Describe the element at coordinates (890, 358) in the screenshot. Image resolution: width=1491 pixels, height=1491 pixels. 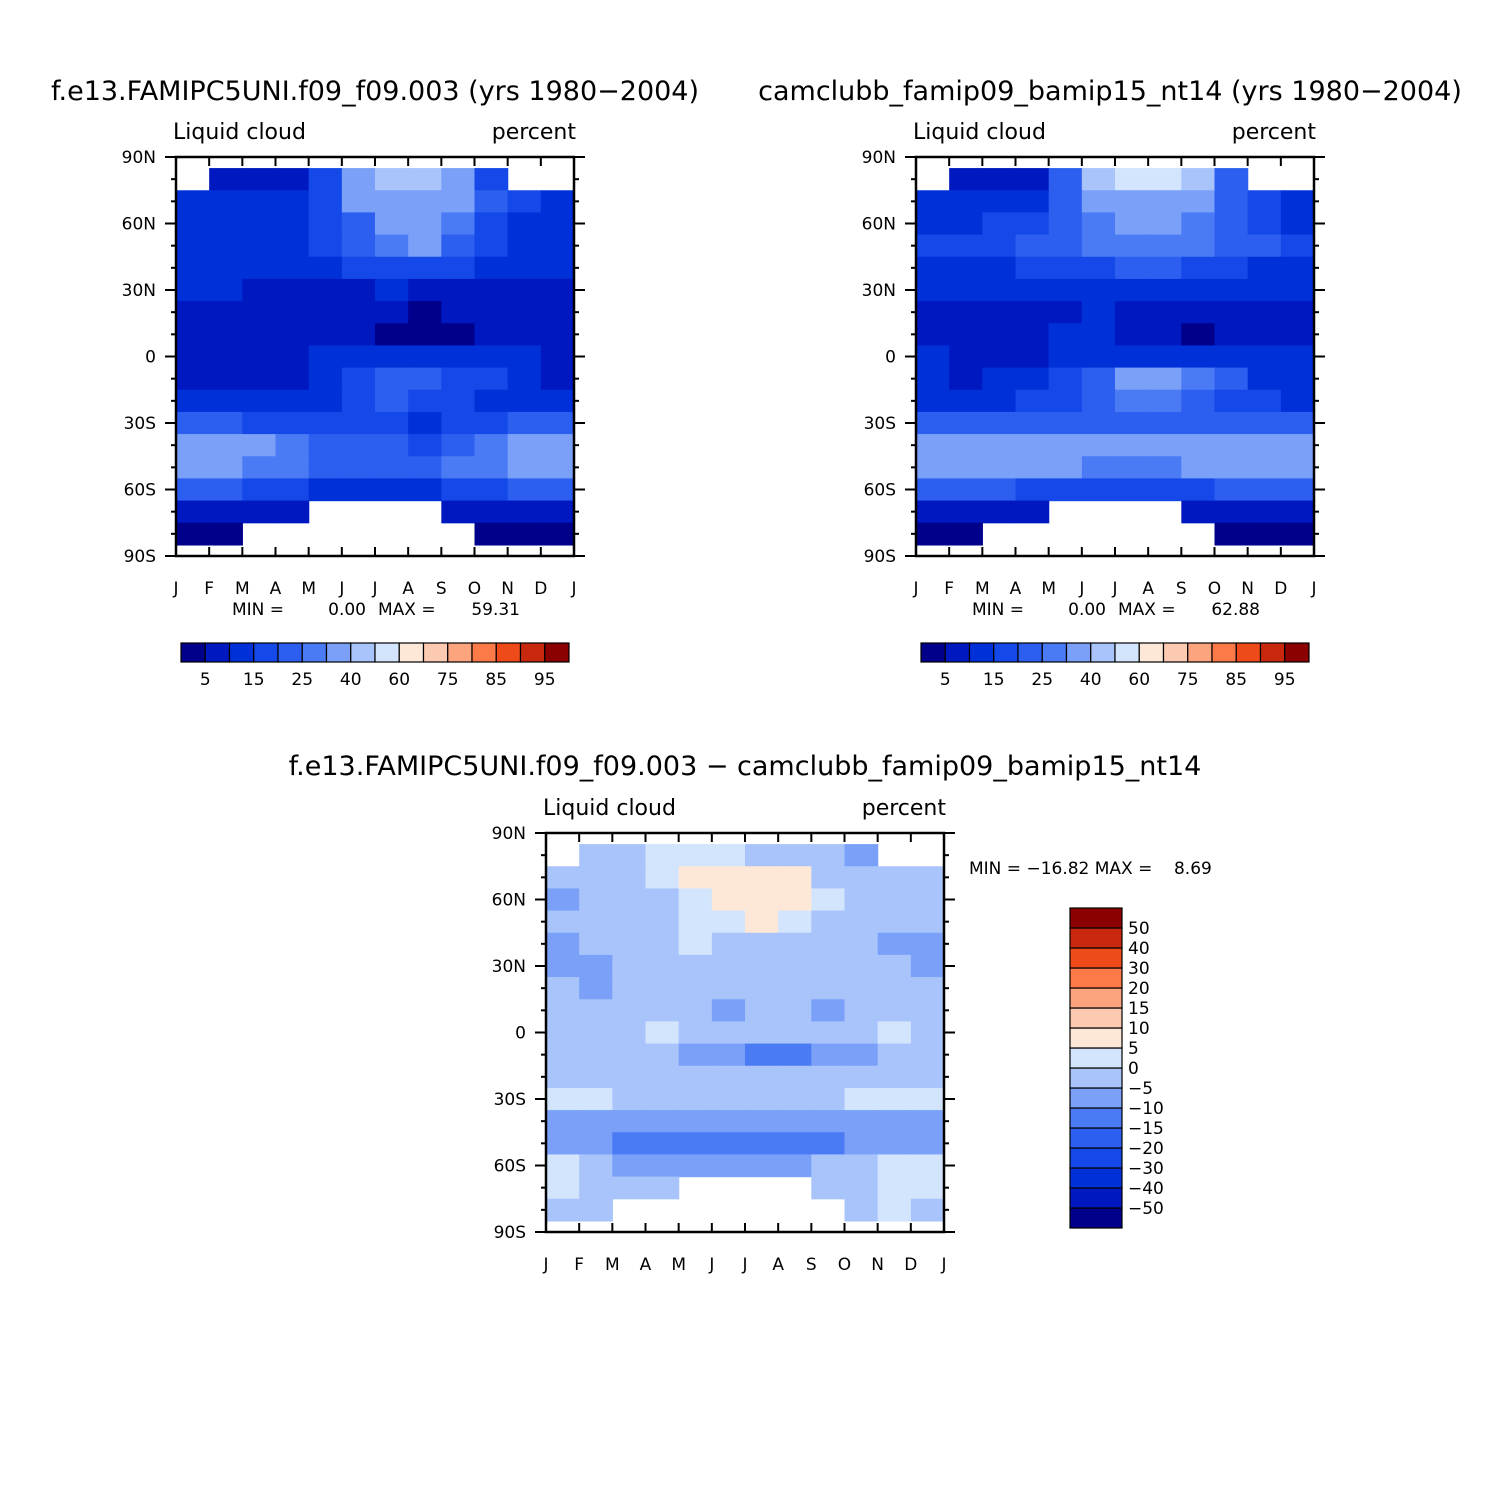
I see `y-tick-label: 0` at that location.